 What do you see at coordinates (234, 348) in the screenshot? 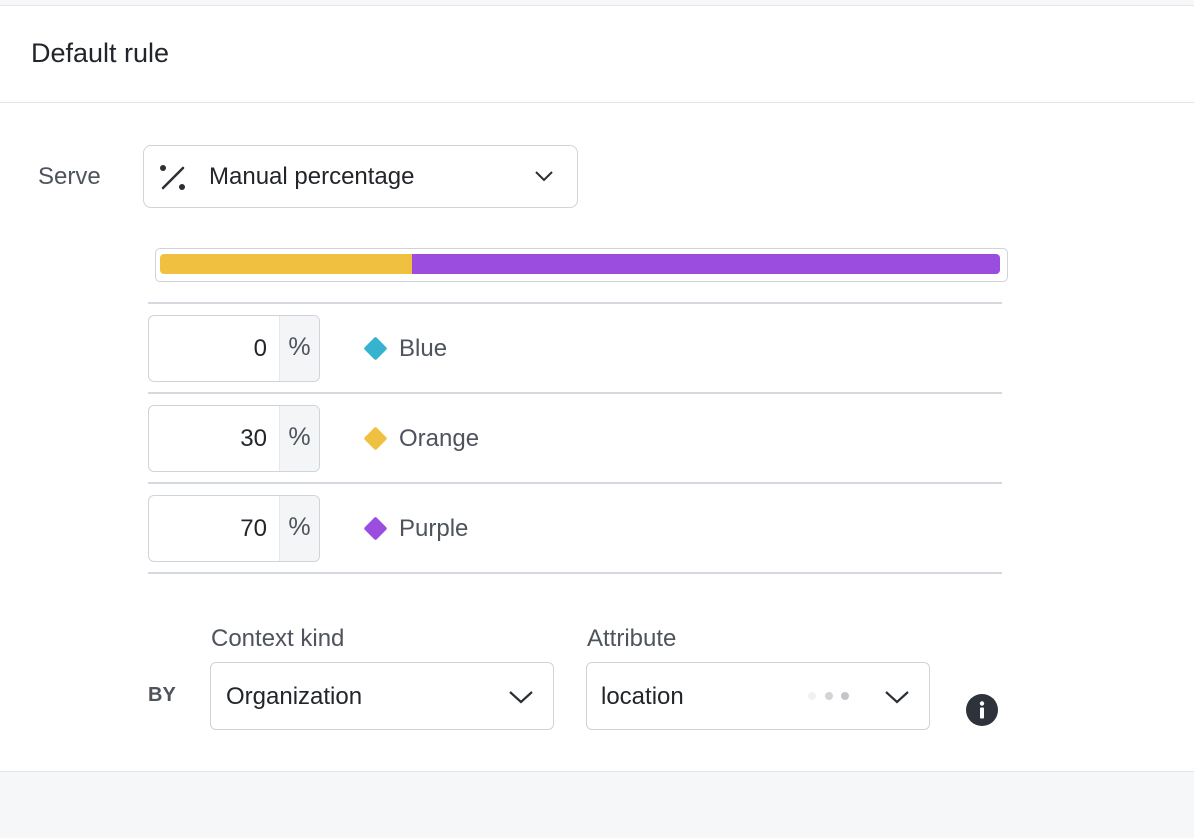
I see `percent-input: 0%` at bounding box center [234, 348].